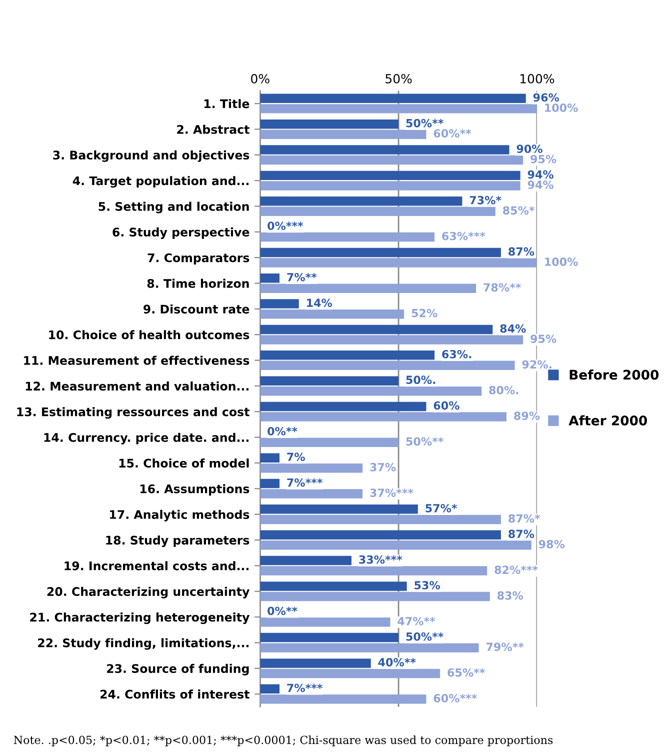  I want to click on data-label: 94%, so click(541, 174).